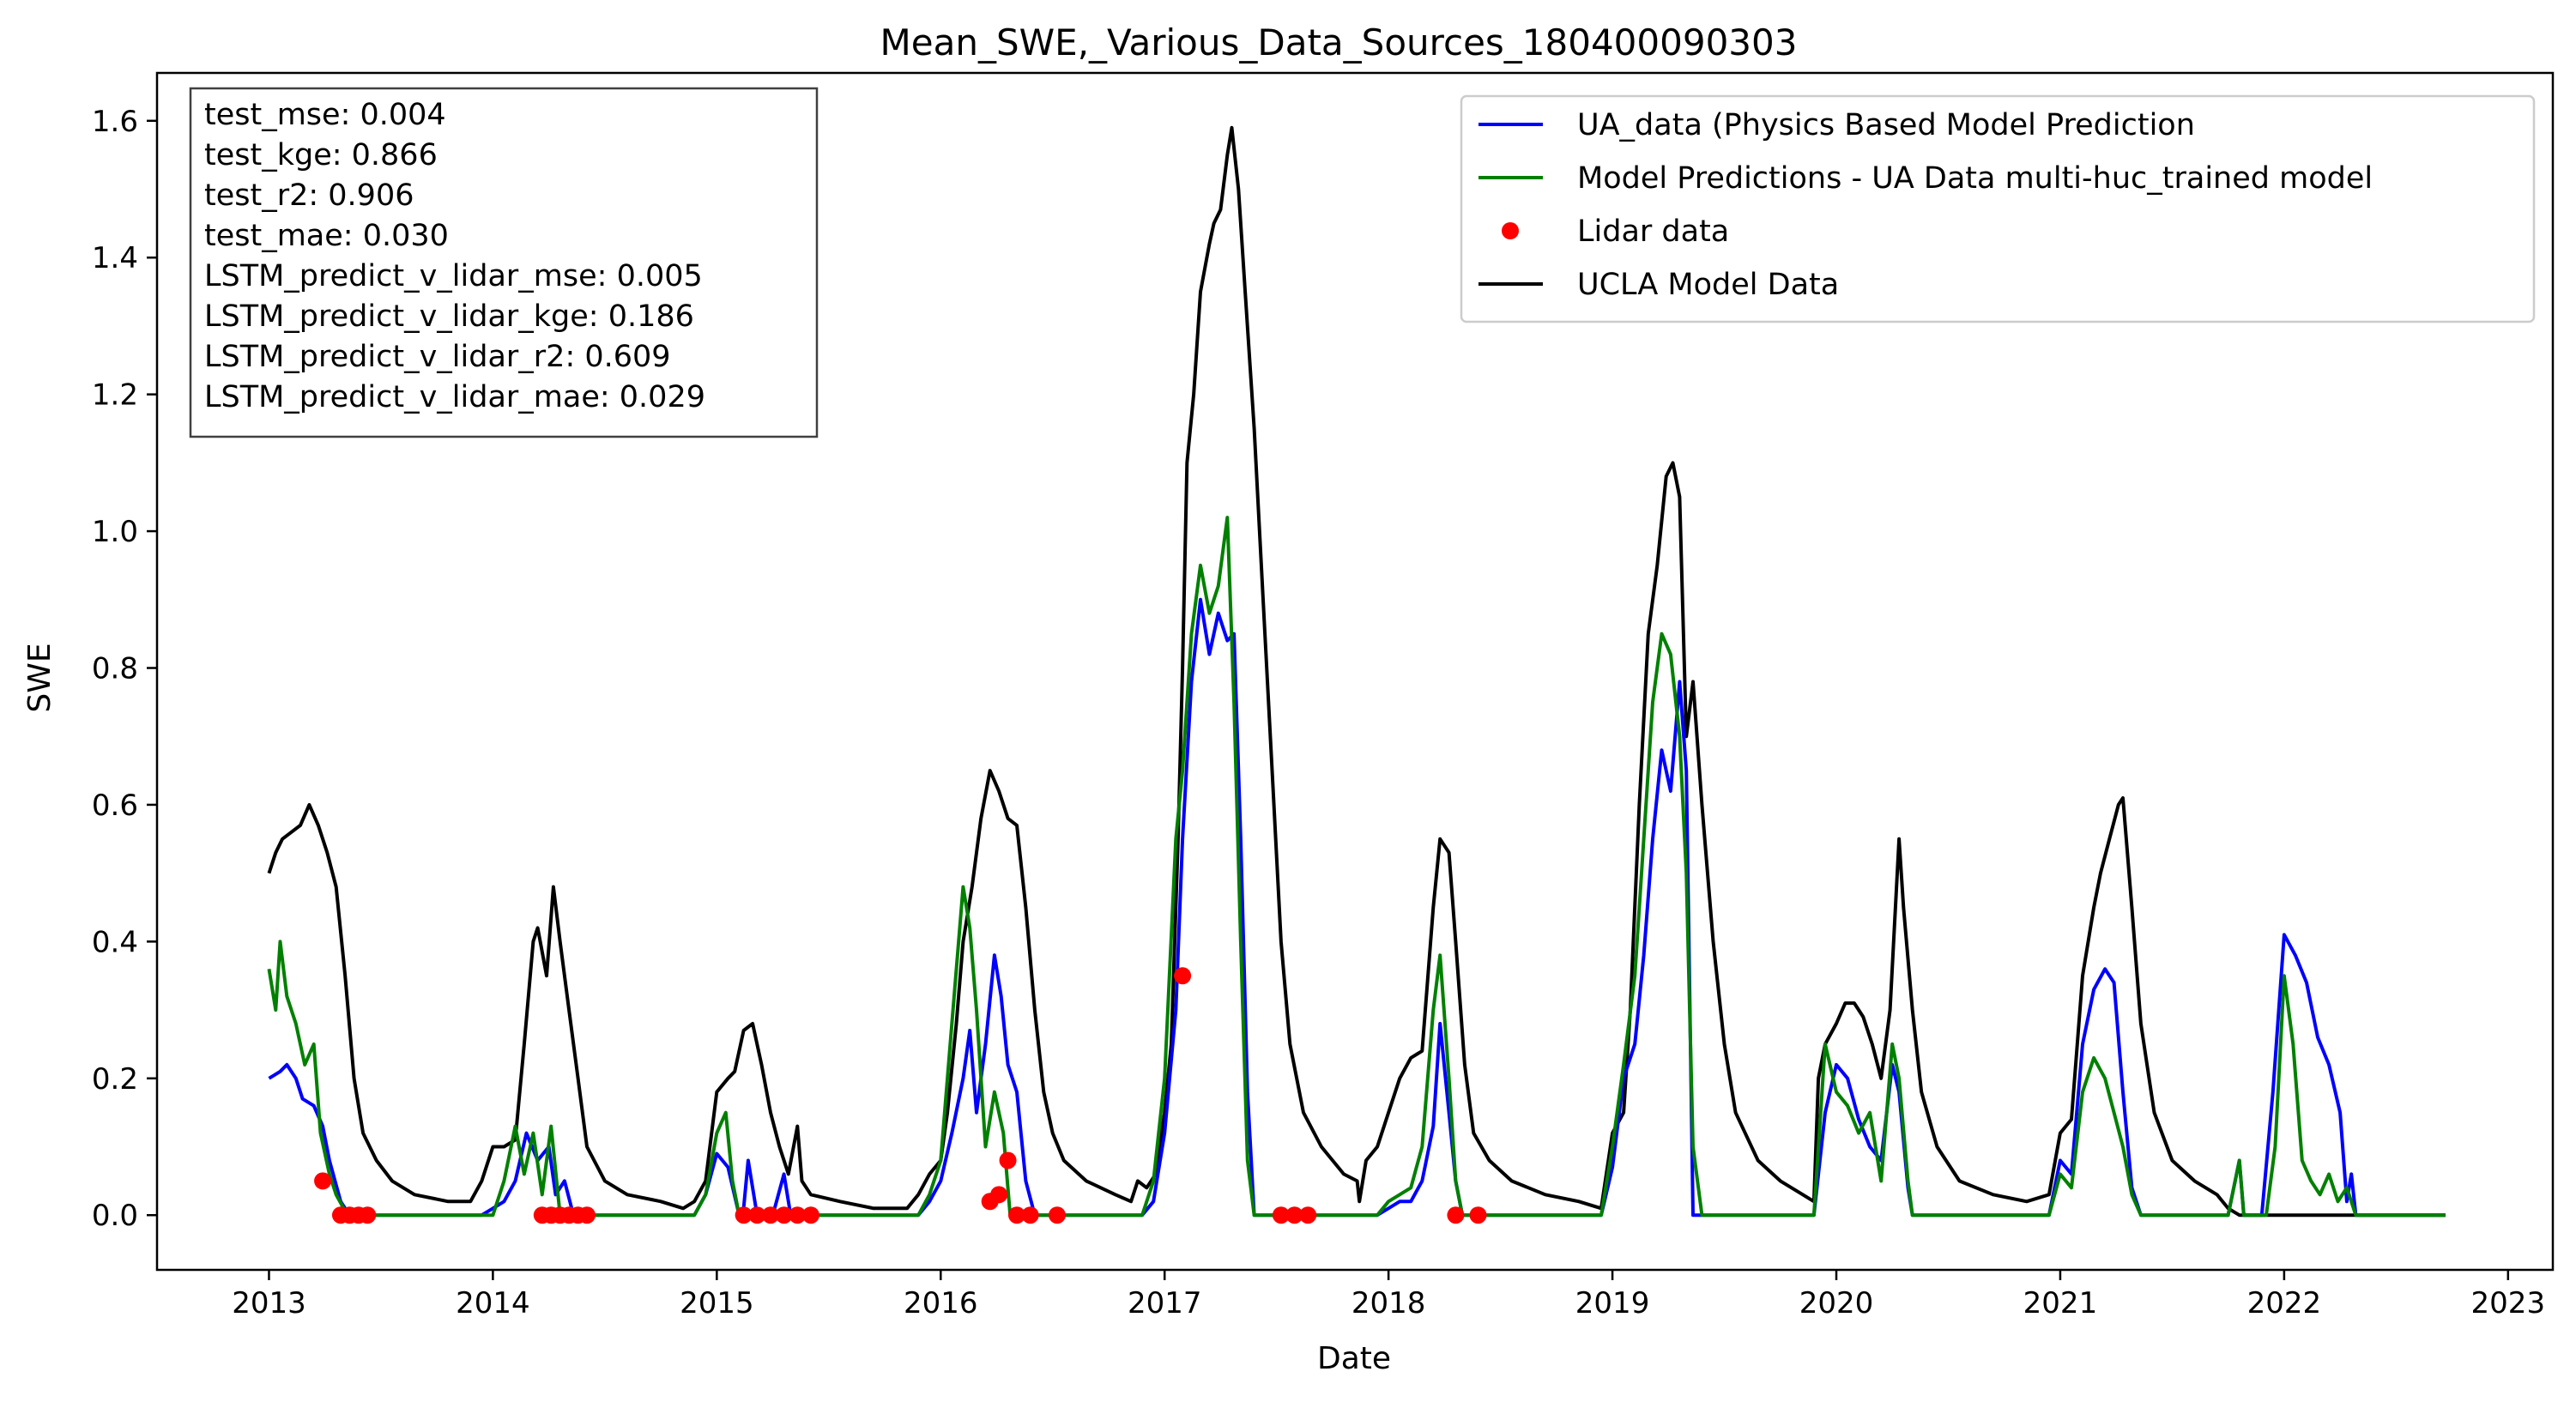  What do you see at coordinates (115, 669) in the screenshot?
I see `y-tick-label: 0.8` at bounding box center [115, 669].